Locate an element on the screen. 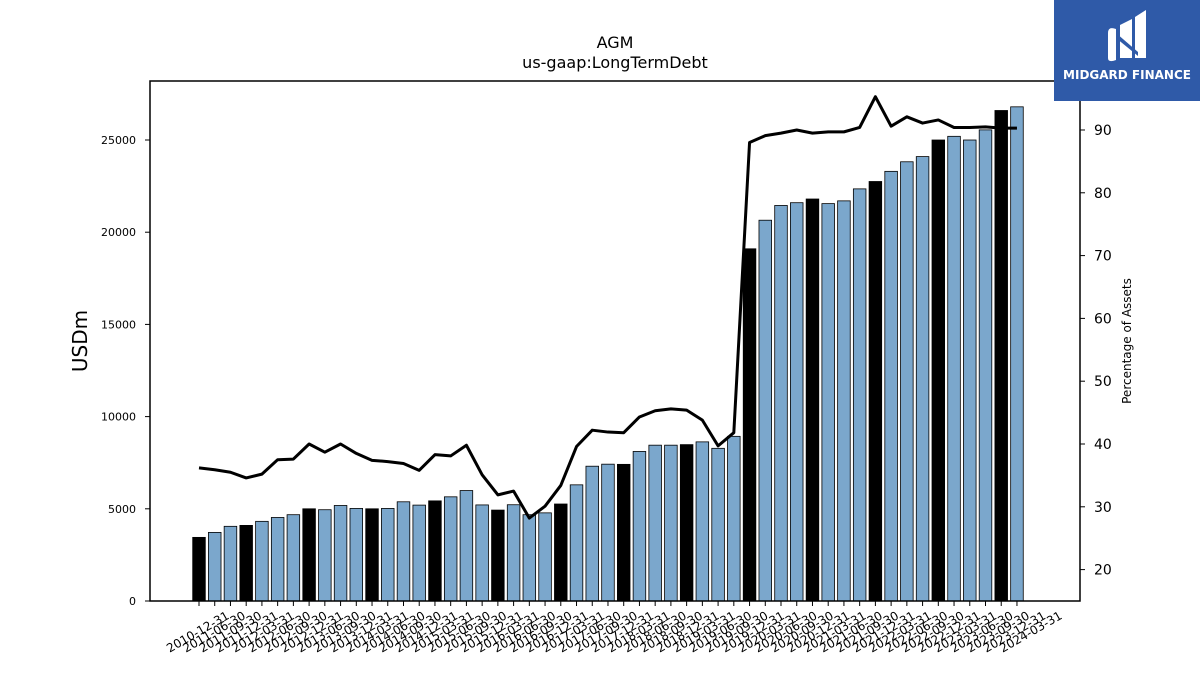  chart-title: AGM is located at coordinates (615, 42).